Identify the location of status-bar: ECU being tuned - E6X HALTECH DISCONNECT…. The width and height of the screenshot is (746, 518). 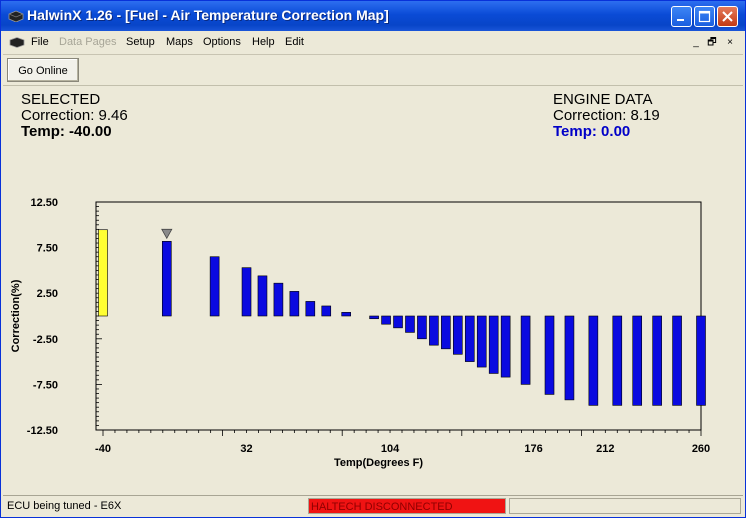
(373, 505).